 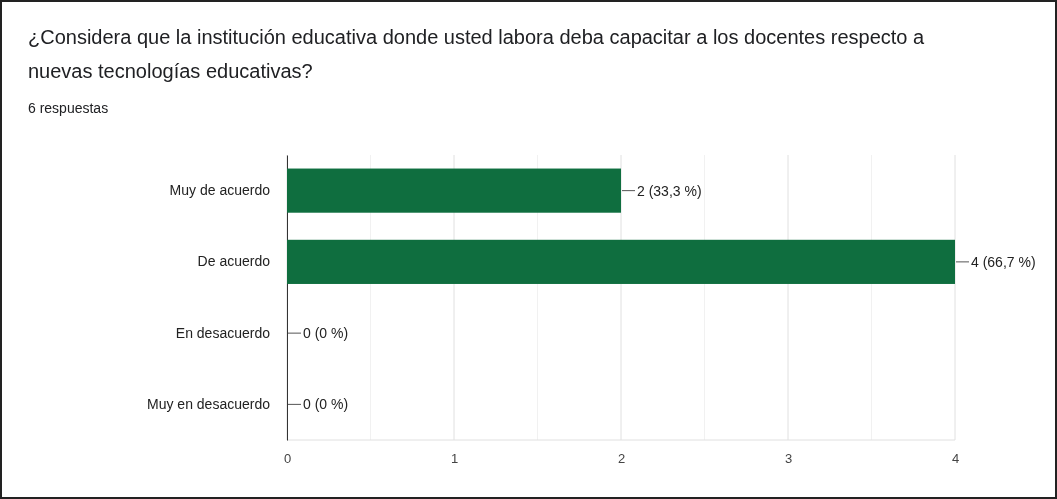 What do you see at coordinates (477, 54) in the screenshot?
I see `chart-title: ¿Considera que la institución educativa donde usted labora deba capacitar a los docentes respecto a nuevas tecnologías educativas?` at bounding box center [477, 54].